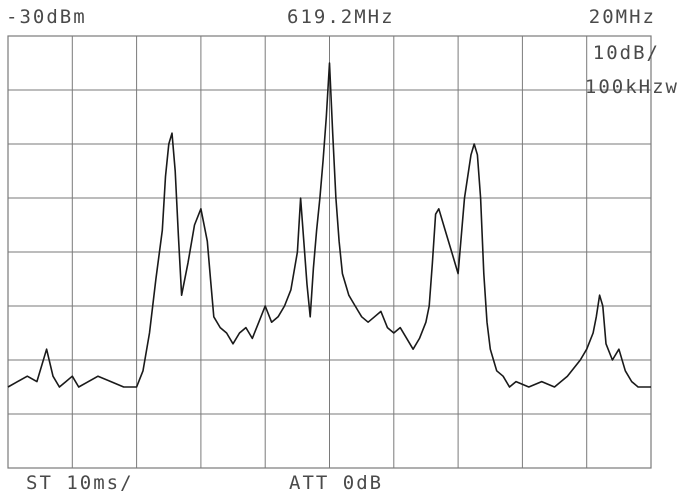 This screenshot has height=495, width=685. I want to click on span-label: 20MHz, so click(622, 17).